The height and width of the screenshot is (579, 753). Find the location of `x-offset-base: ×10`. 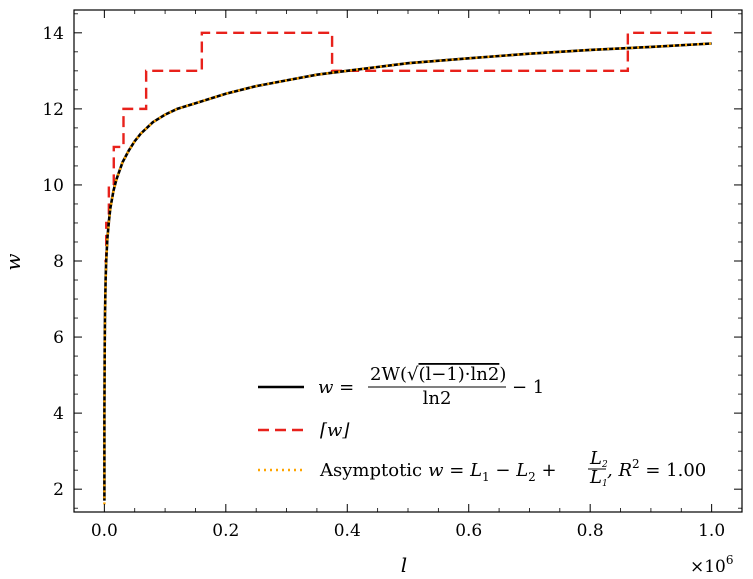

x-offset-base: ×10 is located at coordinates (708, 567).